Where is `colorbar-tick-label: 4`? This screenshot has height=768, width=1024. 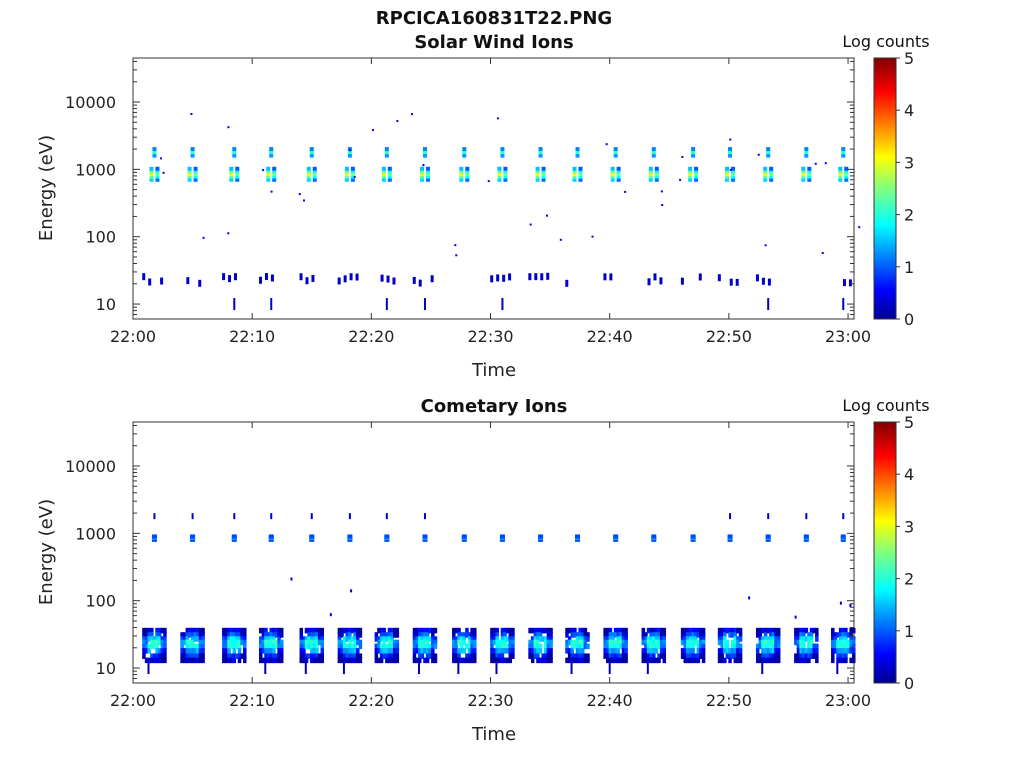
colorbar-tick-label: 4 is located at coordinates (909, 474).